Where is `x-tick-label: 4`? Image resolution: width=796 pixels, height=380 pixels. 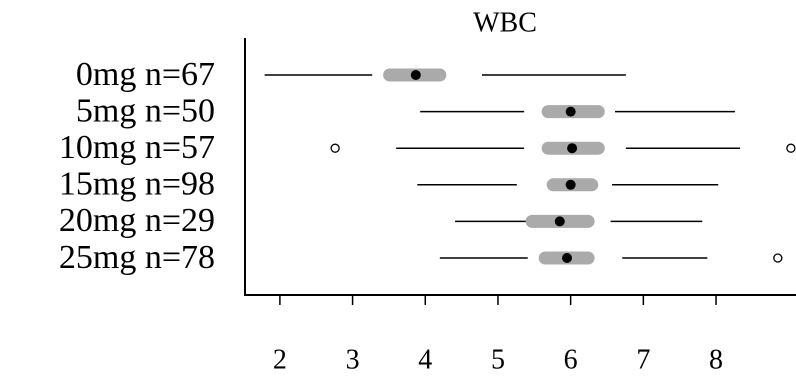
x-tick-label: 4 is located at coordinates (425, 359).